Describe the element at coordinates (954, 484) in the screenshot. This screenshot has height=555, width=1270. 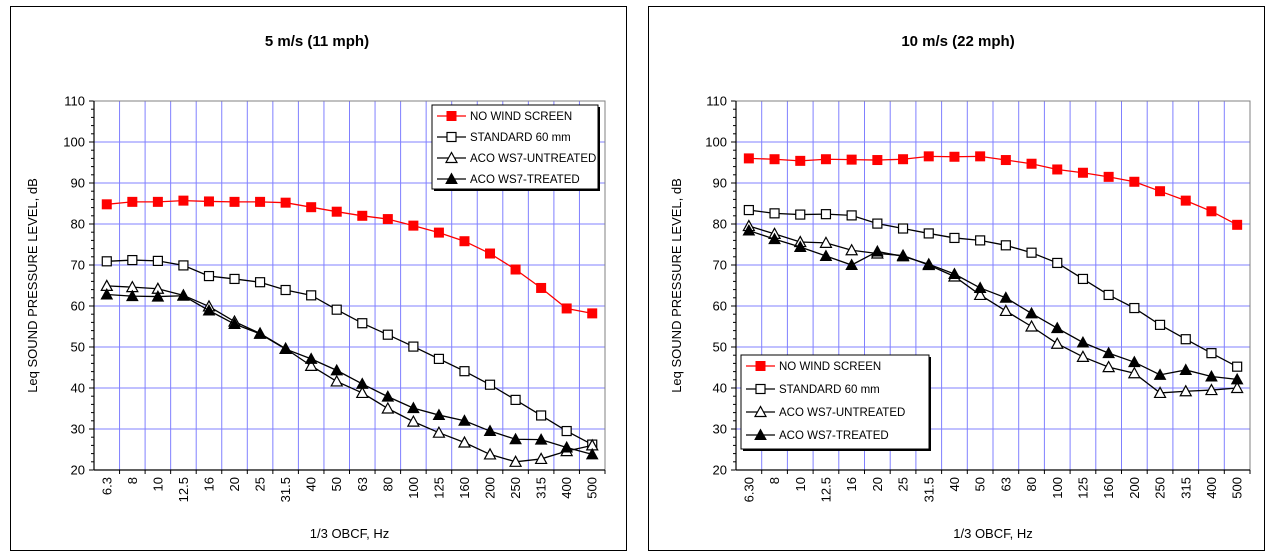
I see `x-tick-label: 40` at that location.